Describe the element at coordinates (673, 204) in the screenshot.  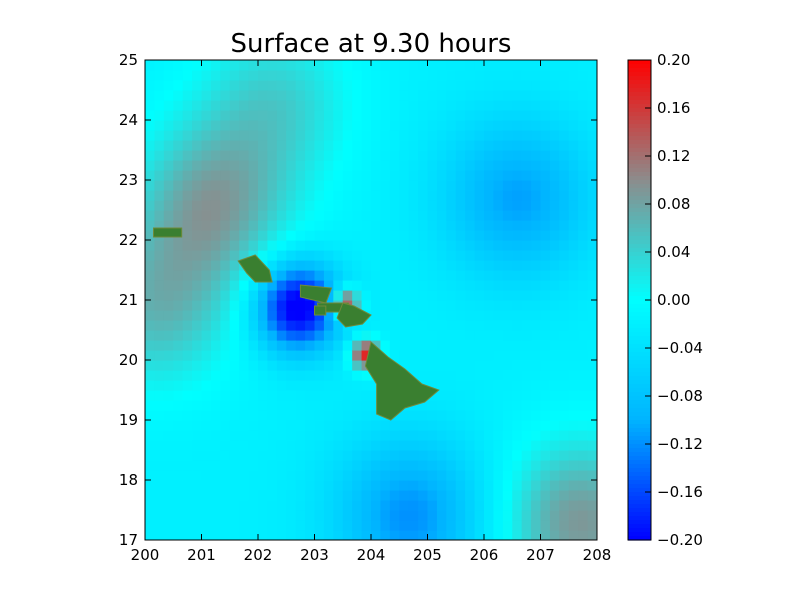
I see `colorbar-tick-label: 0.08` at that location.